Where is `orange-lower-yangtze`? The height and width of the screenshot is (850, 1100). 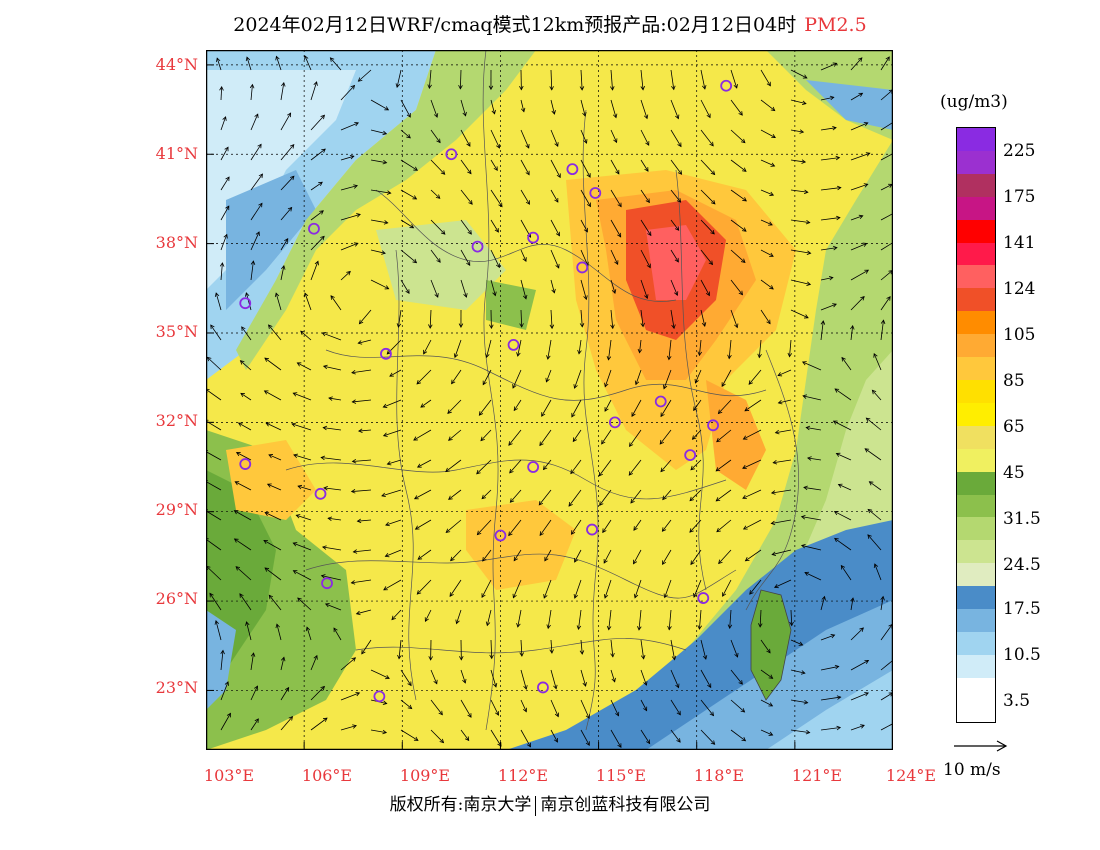 orange-lower-yangtze is located at coordinates (736, 435).